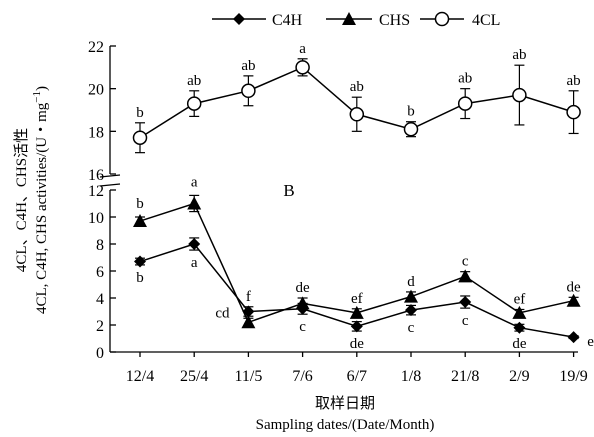  What do you see at coordinates (140, 204) in the screenshot?
I see `letter-chs-0: b` at bounding box center [140, 204].